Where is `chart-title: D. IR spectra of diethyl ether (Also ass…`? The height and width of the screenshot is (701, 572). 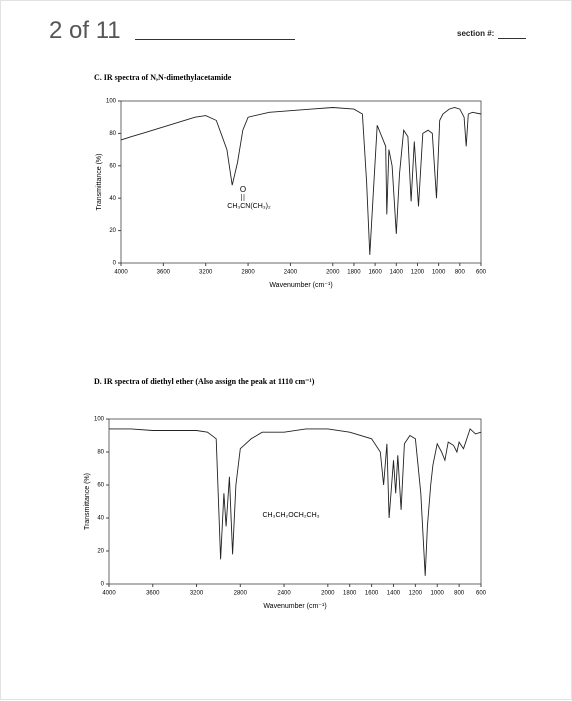 chart-title: D. IR spectra of diethyl ether (Also ass… is located at coordinates (204, 381).